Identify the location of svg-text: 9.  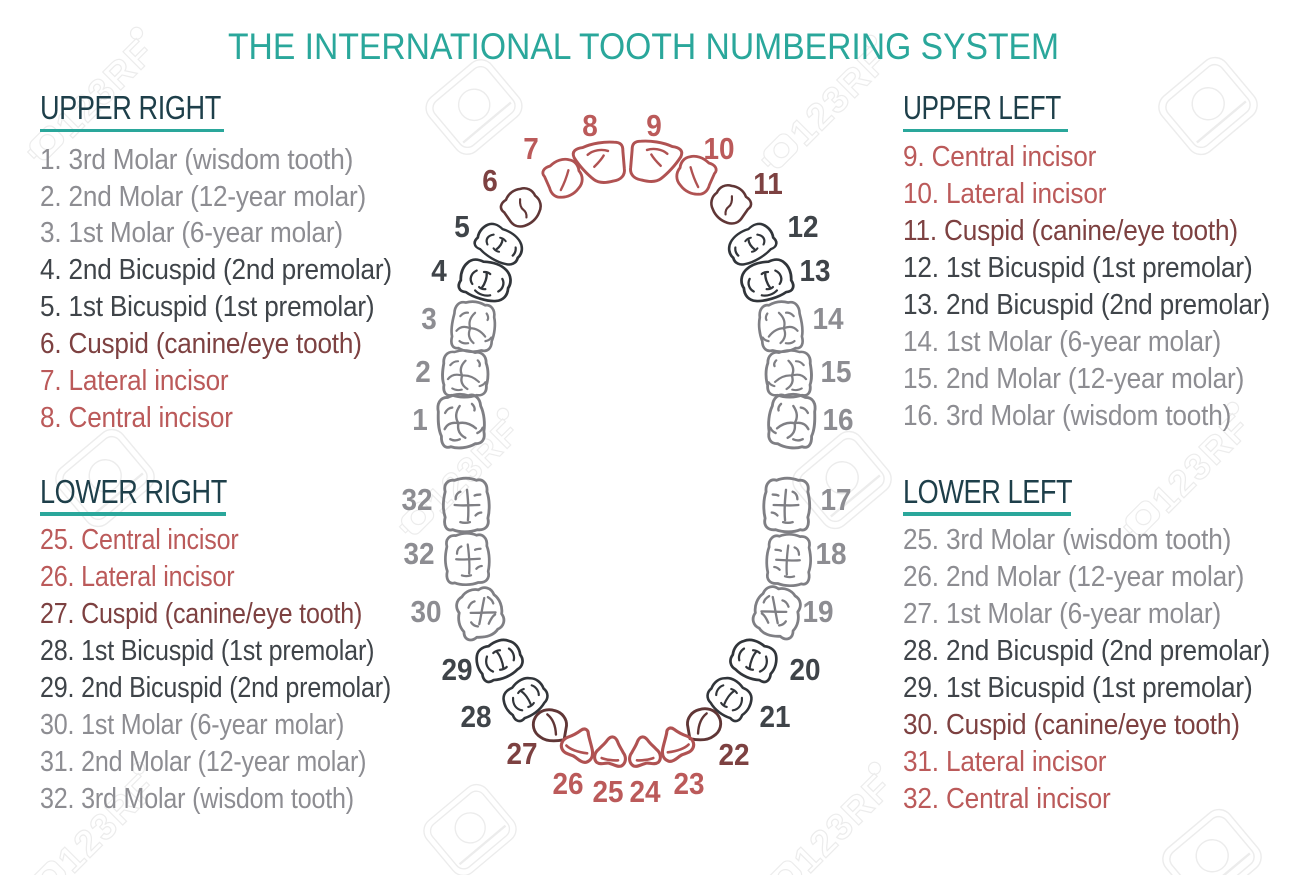
(654, 126).